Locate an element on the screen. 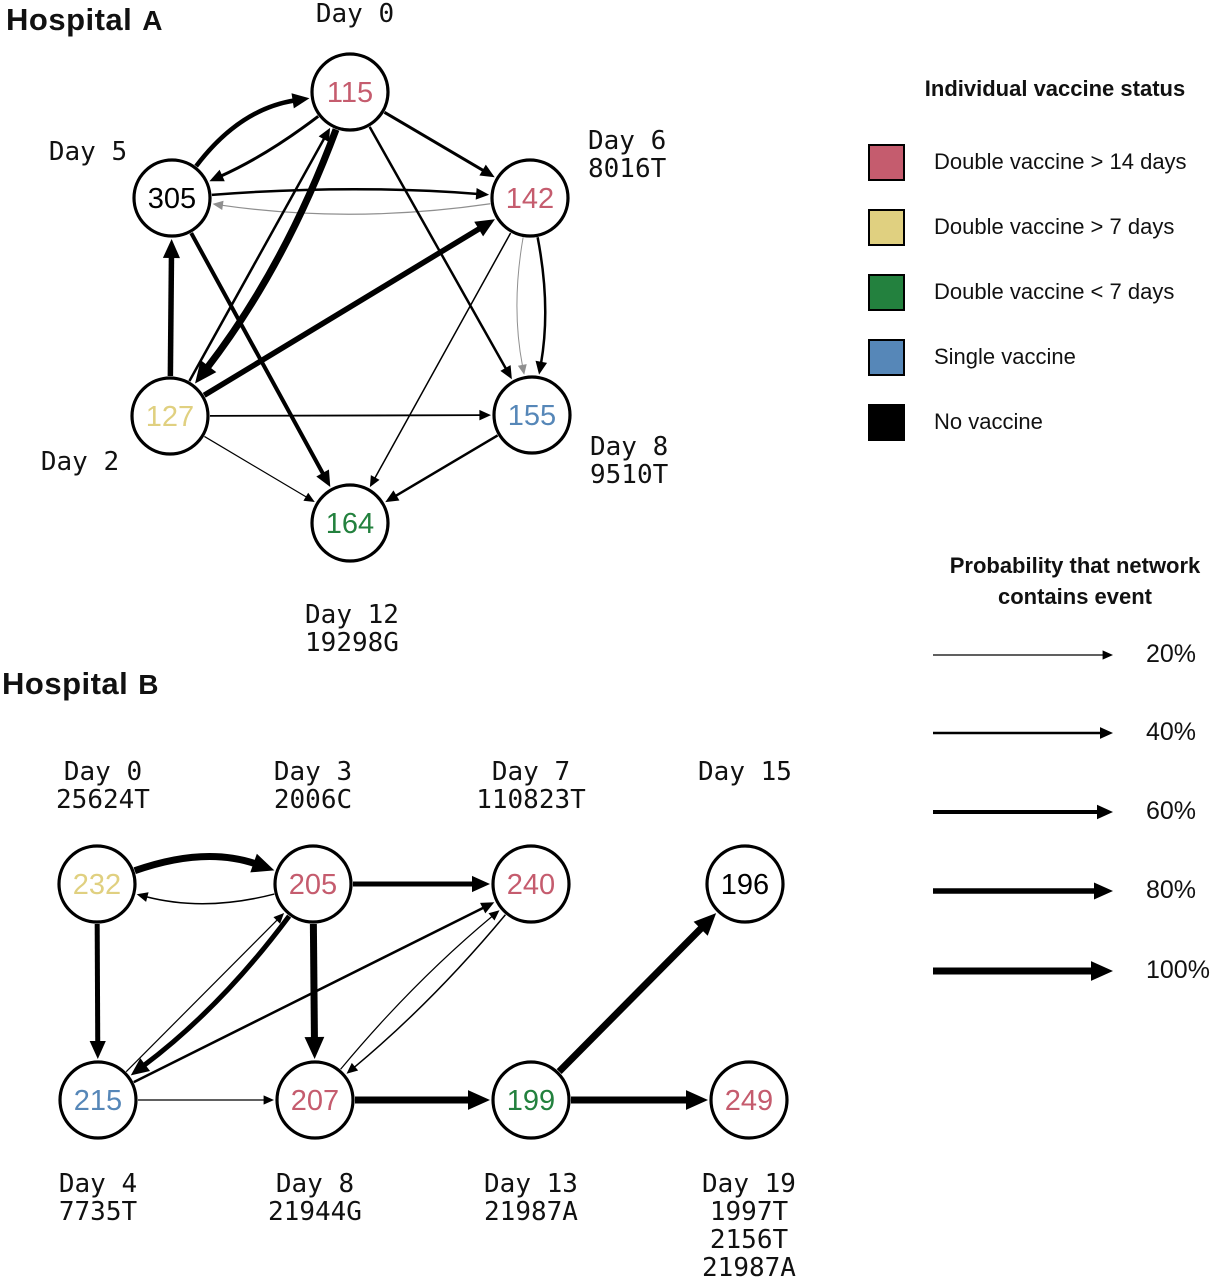  hospital-a-title-word: Hospital is located at coordinates (69, 19).